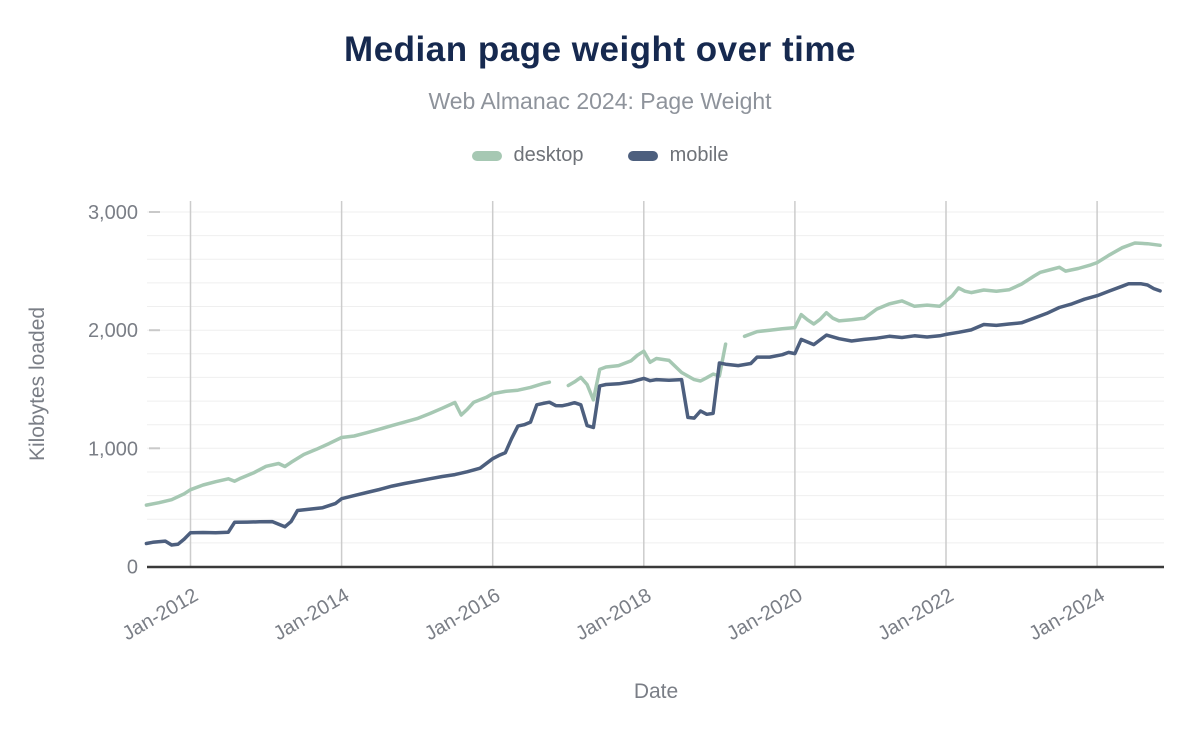 This screenshot has width=1200, height=742. I want to click on x-tick: Jan-2012, so click(160, 614).